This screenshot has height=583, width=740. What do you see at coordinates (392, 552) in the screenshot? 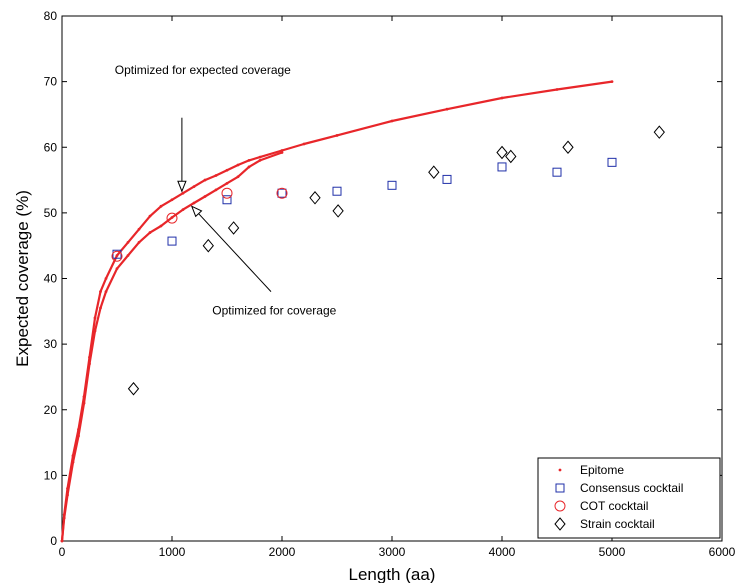
I see `x-tick-label: 3000` at bounding box center [392, 552].